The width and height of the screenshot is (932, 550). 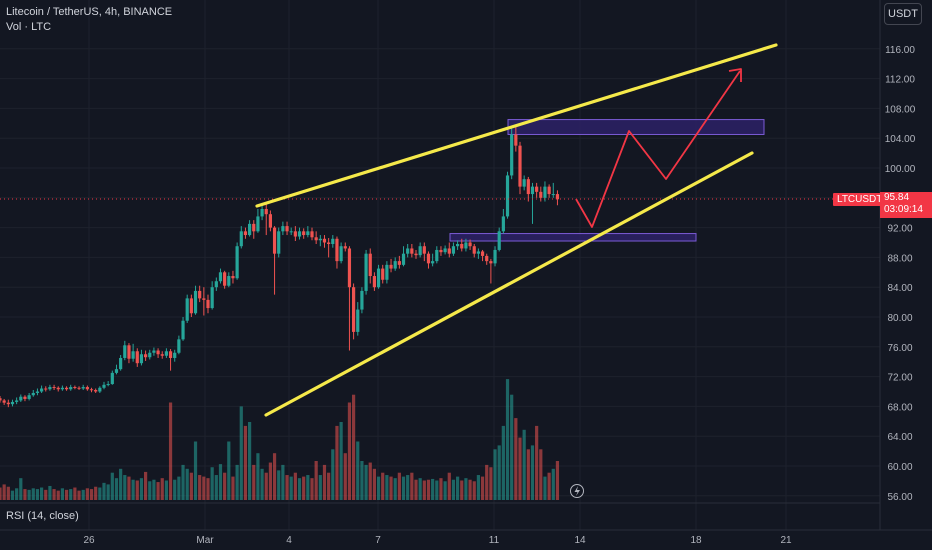 What do you see at coordinates (899, 288) in the screenshot?
I see `y-tick-label: 84.00` at bounding box center [899, 288].